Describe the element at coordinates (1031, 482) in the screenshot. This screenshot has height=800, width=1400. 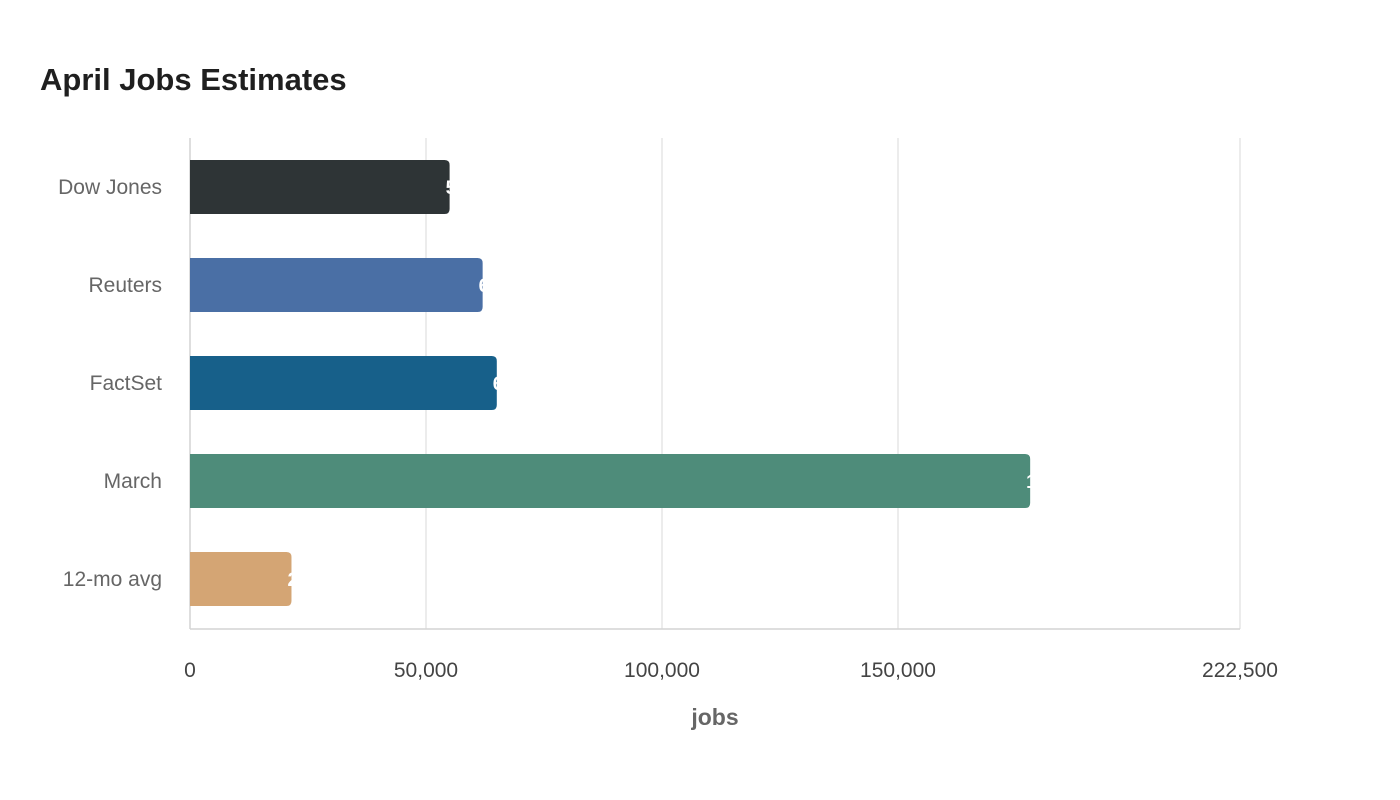
I see `bar-value-label: 1` at that location.